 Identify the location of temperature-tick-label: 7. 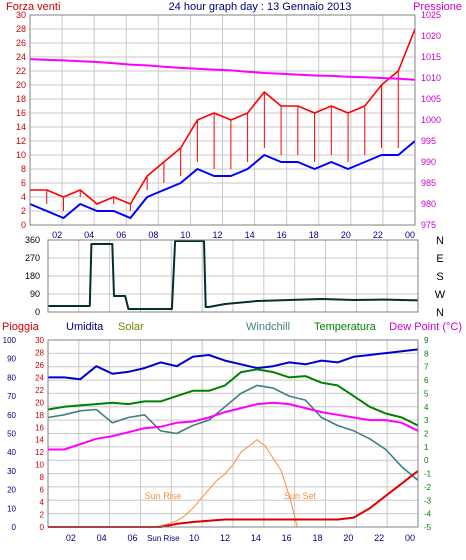
(426, 367).